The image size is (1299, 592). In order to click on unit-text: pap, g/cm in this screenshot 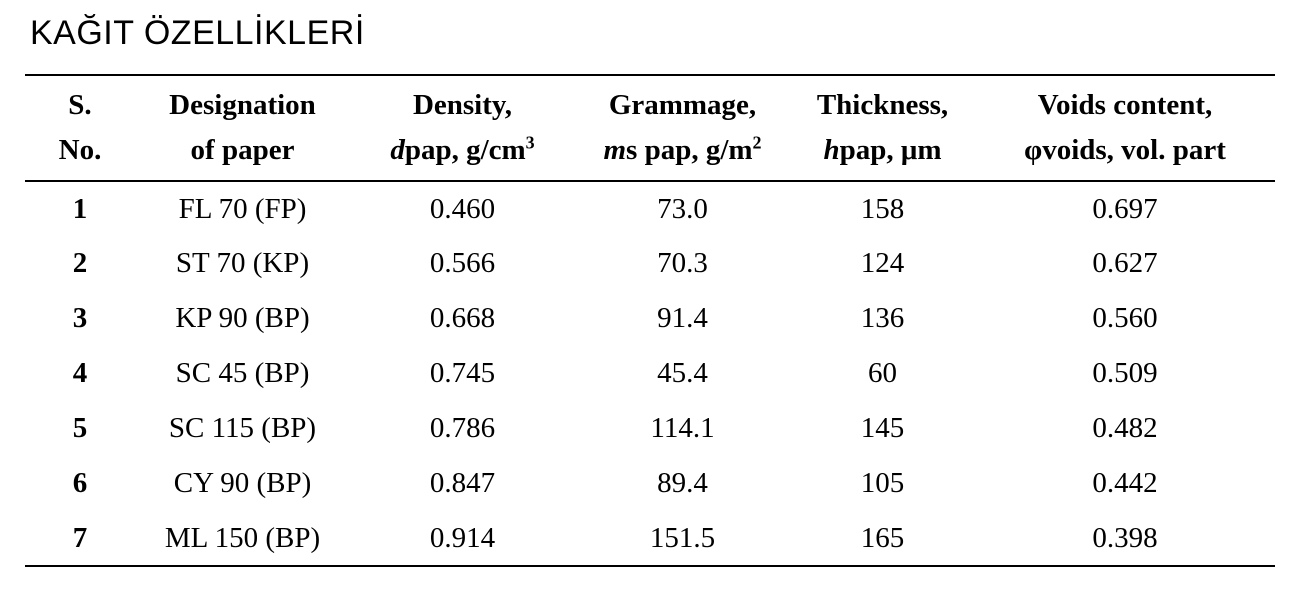, I will do `click(465, 150)`.